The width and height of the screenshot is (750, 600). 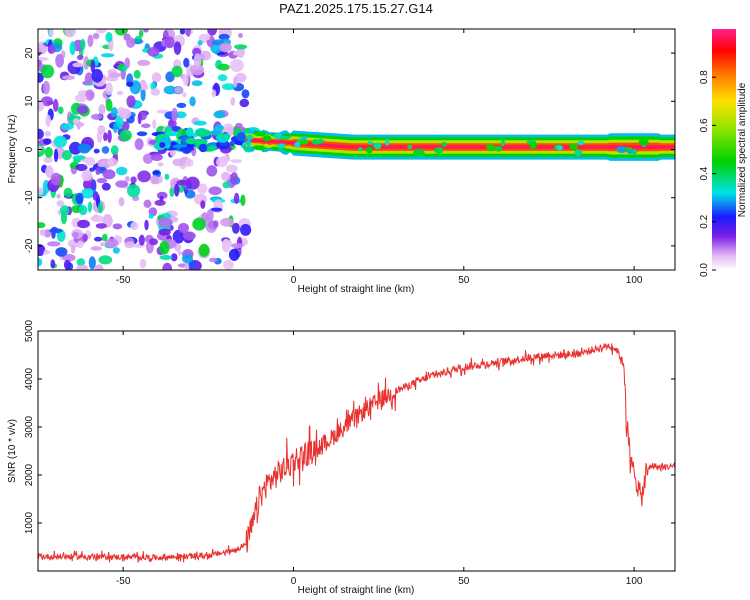 What do you see at coordinates (634, 280) in the screenshot?
I see `spectrogram-x-tick-label: 100` at bounding box center [634, 280].